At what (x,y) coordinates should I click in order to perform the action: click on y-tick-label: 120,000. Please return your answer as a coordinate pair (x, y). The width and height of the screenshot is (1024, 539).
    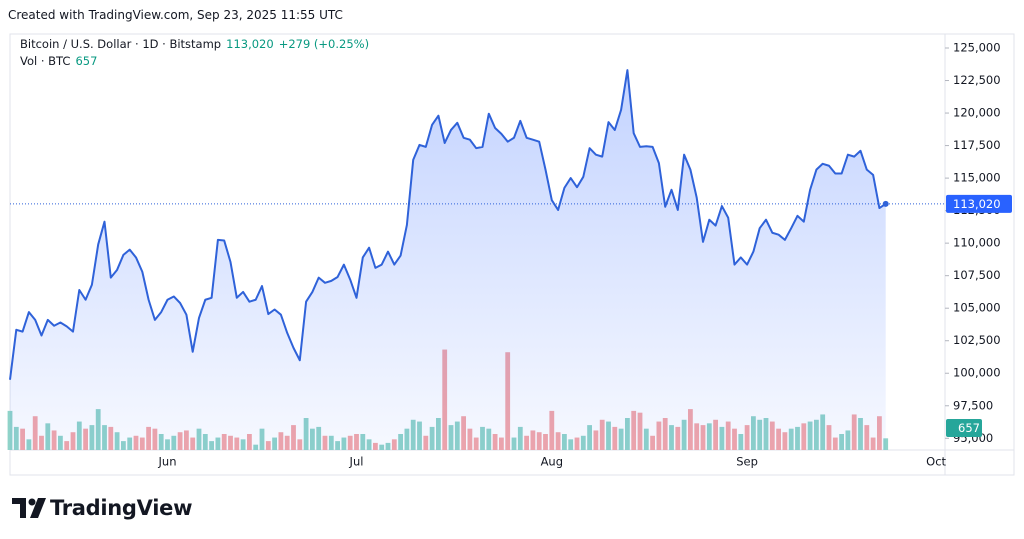
    Looking at the image, I should click on (977, 113).